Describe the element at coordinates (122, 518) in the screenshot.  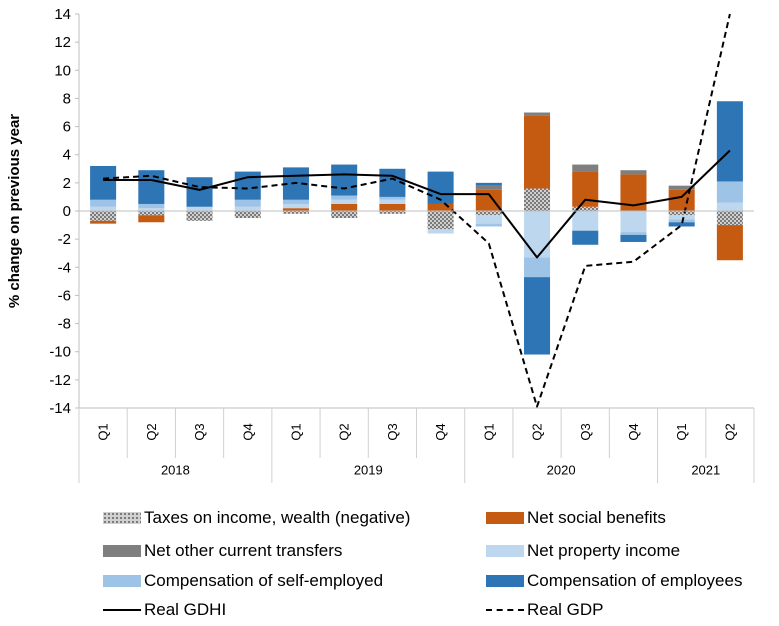
I see `legend-swatch-taxes` at that location.